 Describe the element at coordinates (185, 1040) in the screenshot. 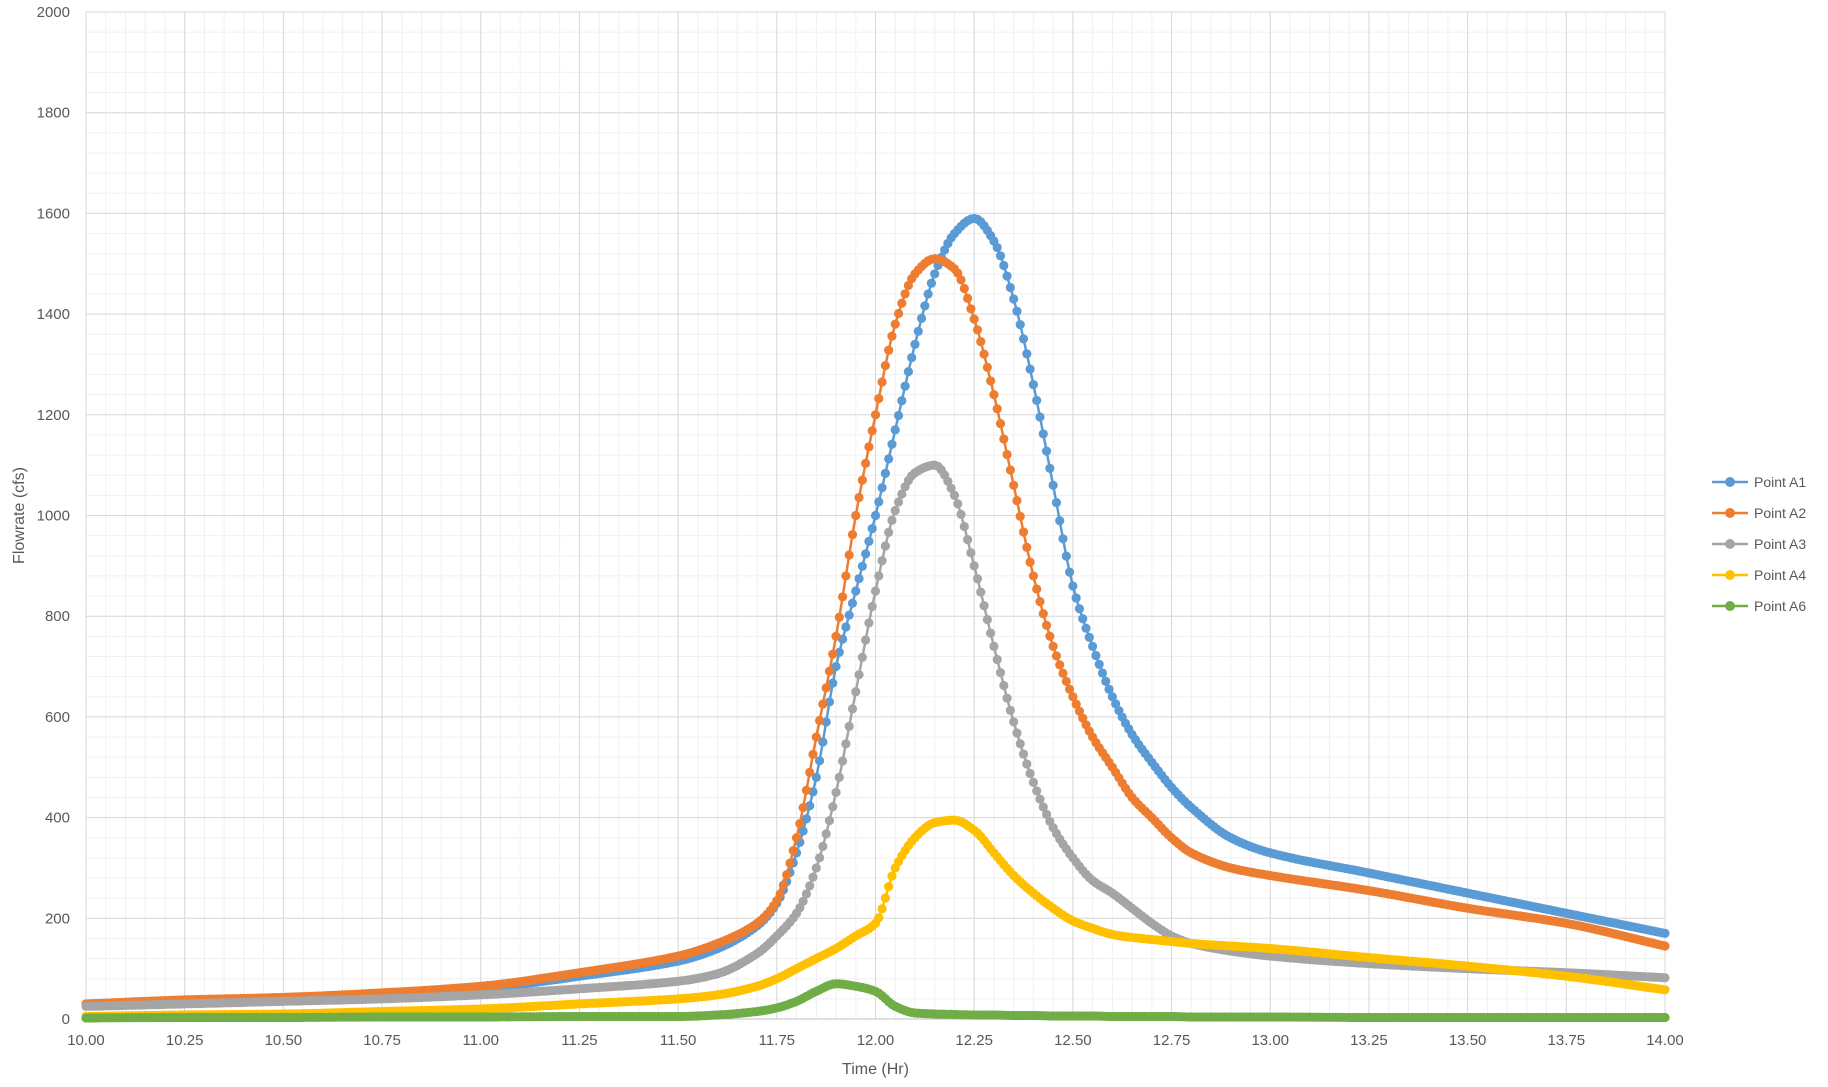

I see `x-tick-label: 10.25` at that location.